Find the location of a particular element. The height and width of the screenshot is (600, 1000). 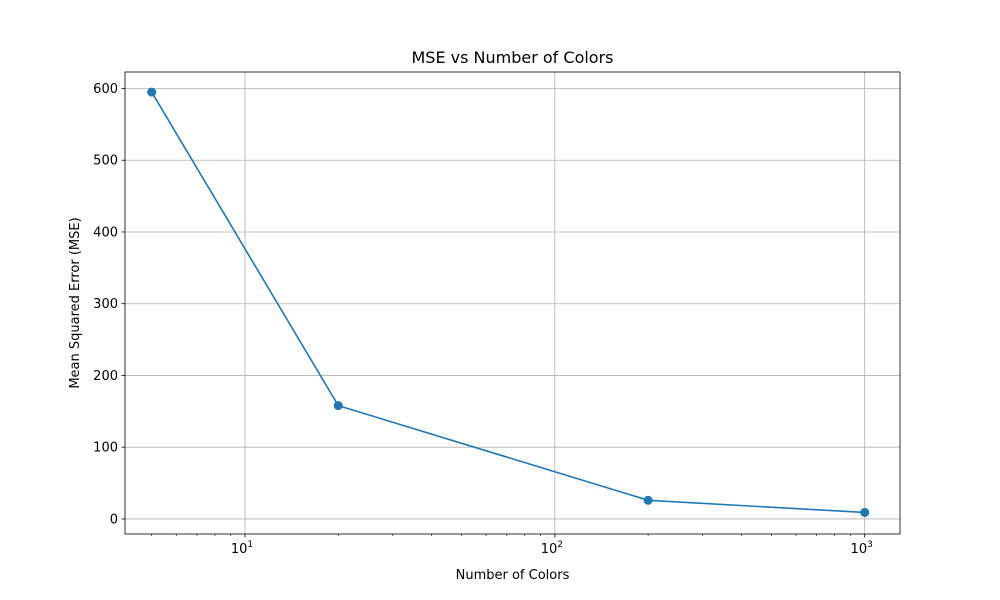

x-tick-exponent: 1 is located at coordinates (250, 545).